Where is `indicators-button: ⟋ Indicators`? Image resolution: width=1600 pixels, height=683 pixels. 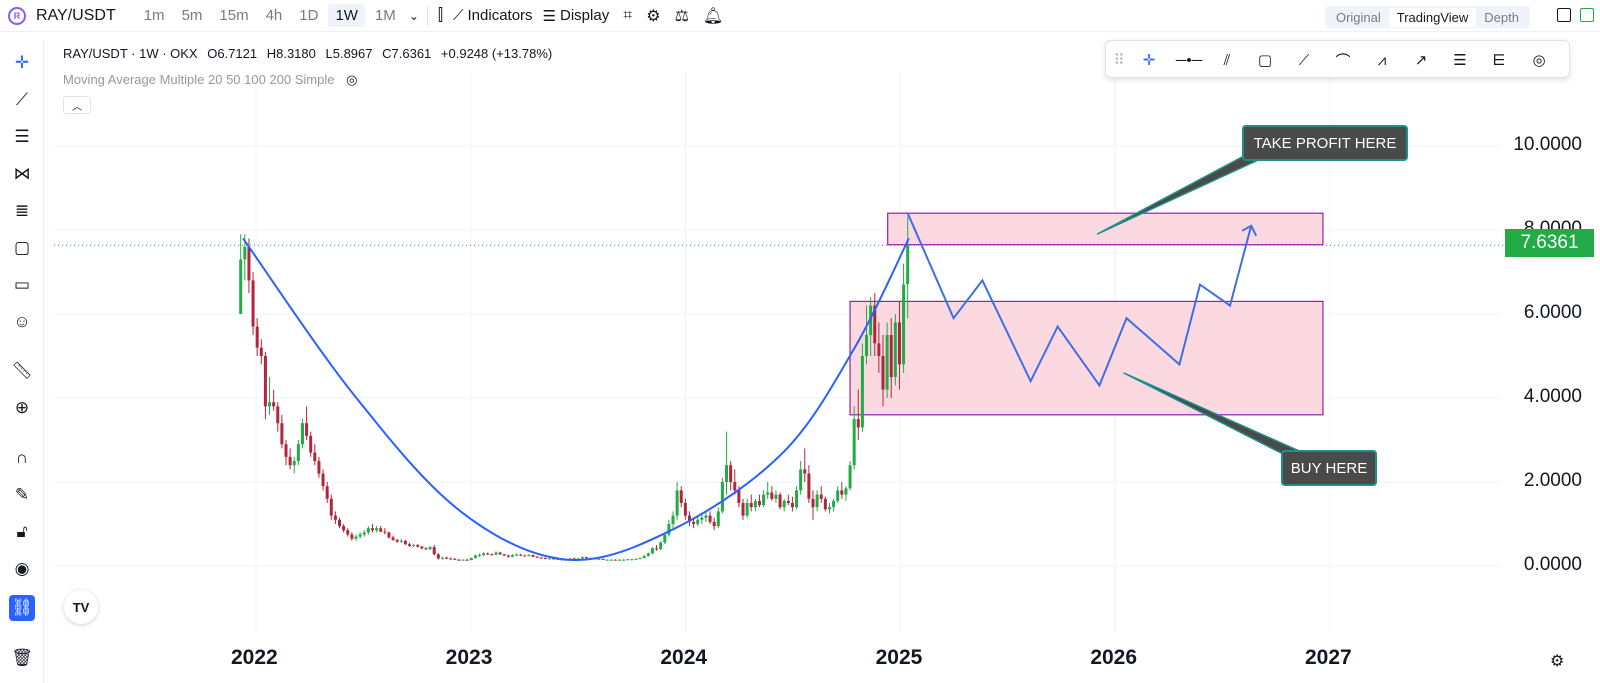 indicators-button: ⟋ Indicators is located at coordinates (493, 15).